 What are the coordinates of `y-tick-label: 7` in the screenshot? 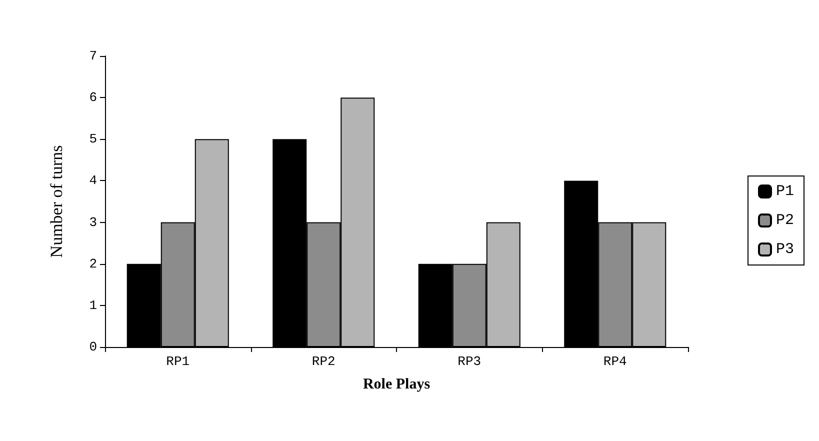 It's located at (93, 56).